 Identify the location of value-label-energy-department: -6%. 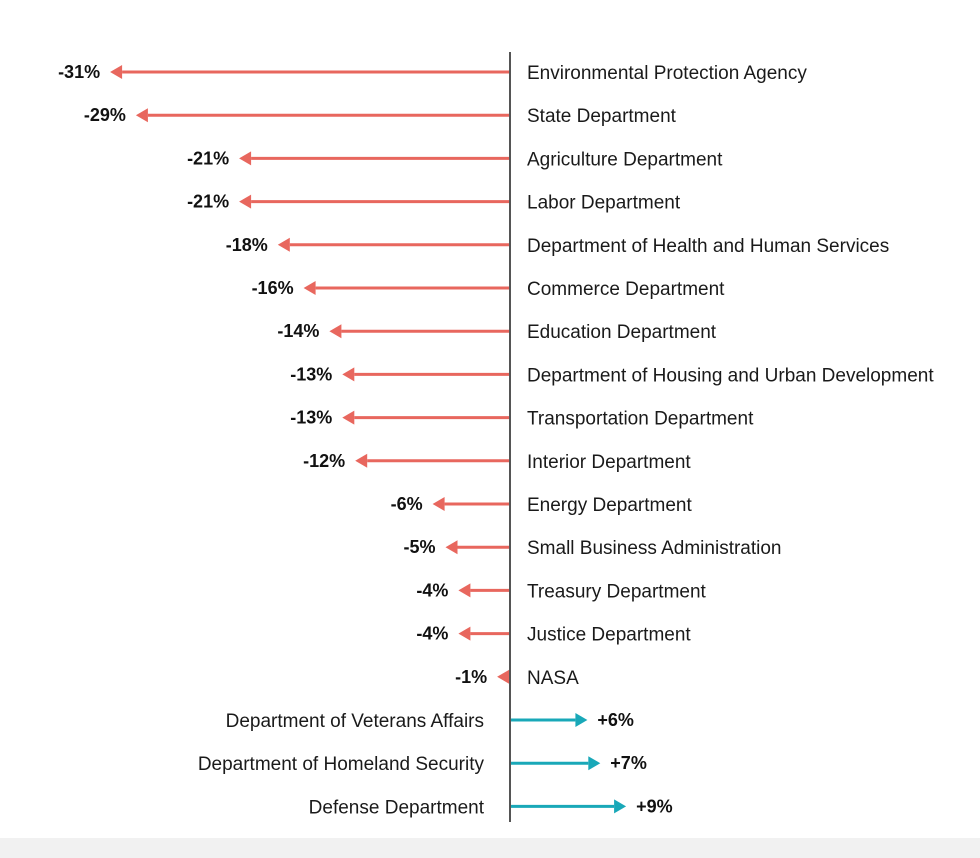
(407, 504).